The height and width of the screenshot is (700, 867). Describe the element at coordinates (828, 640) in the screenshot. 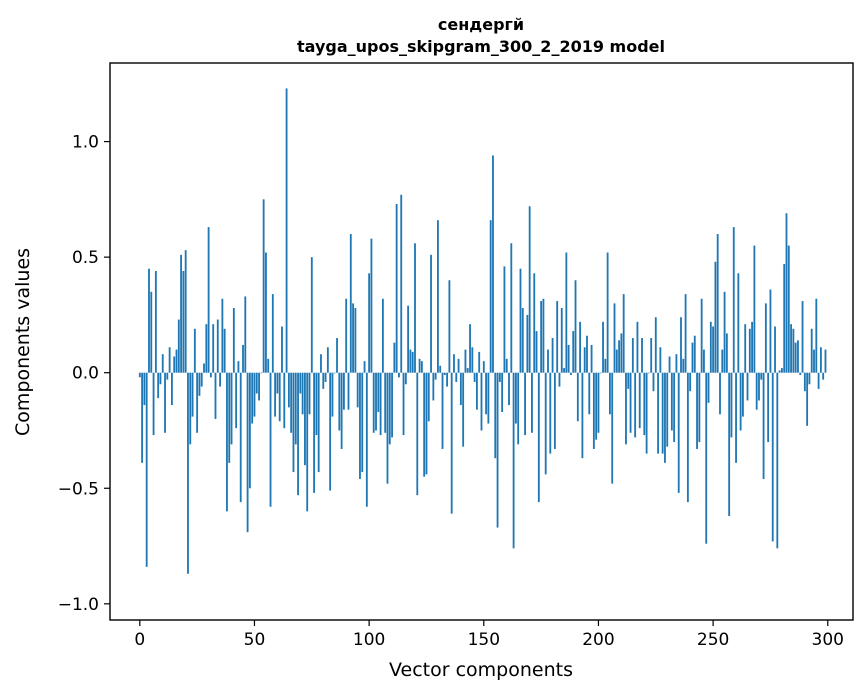

I see `x-tick-label: 300` at that location.